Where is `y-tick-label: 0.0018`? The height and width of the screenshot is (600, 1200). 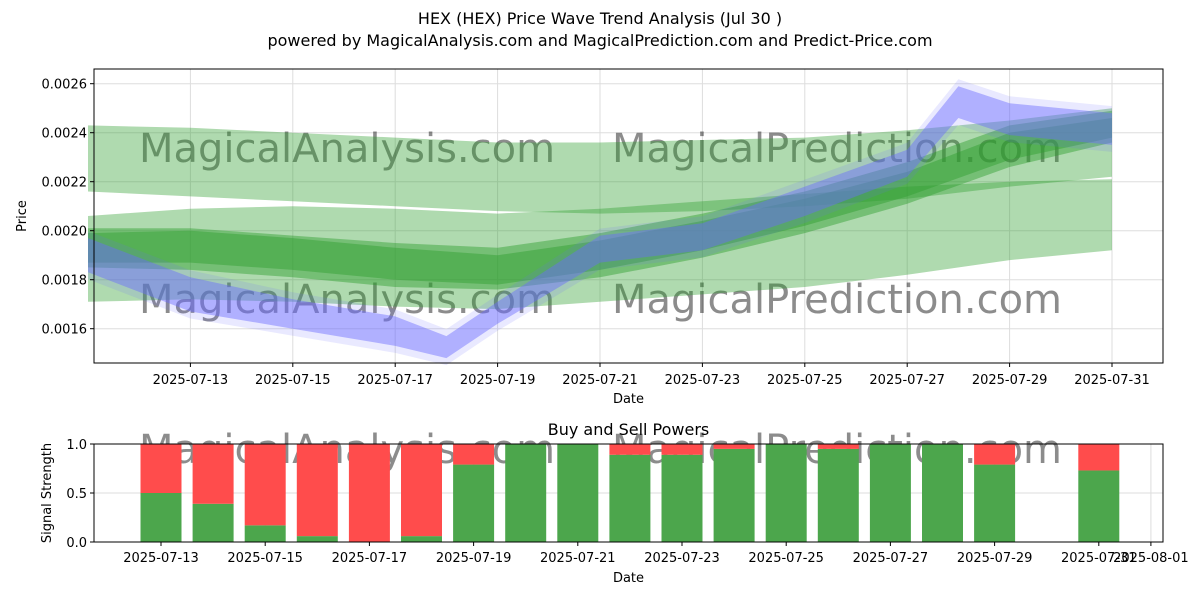 y-tick-label: 0.0018 is located at coordinates (65, 281).